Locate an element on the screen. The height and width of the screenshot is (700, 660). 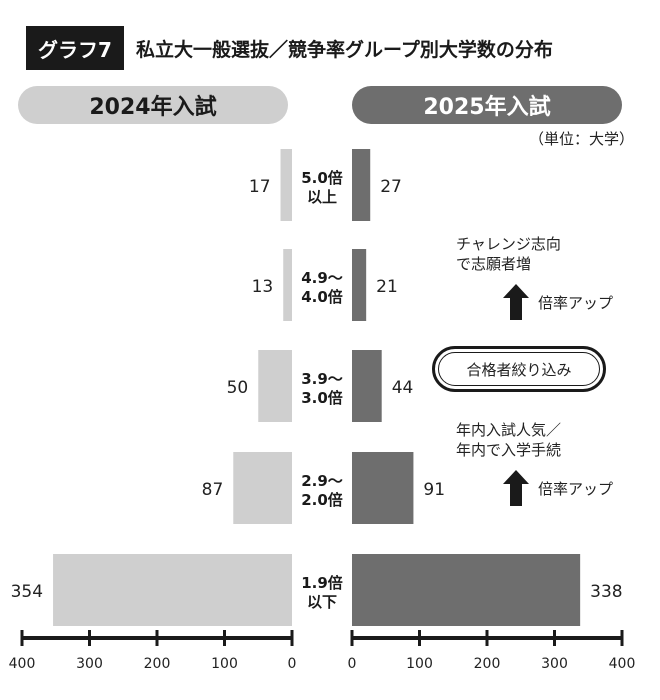
category-label-0-line2: 以上 is located at coordinates (322, 197).